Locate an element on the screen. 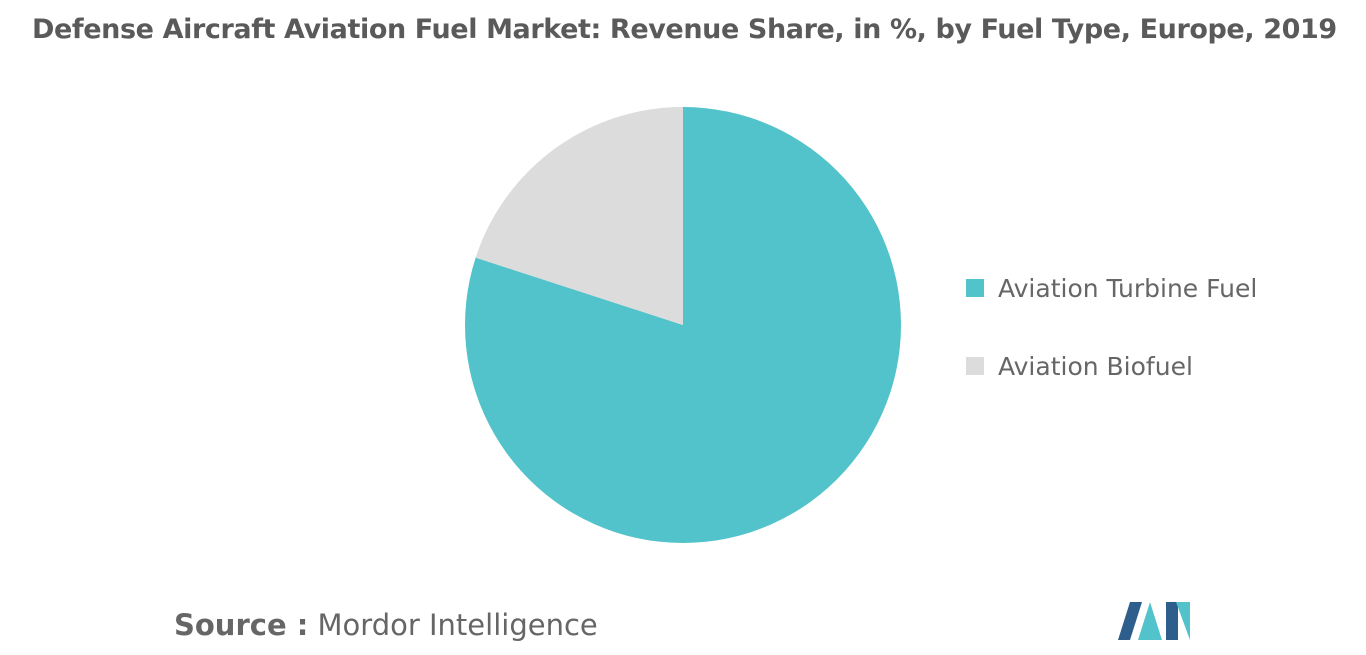  legend: Aviation Turbine Fuel Aviation Biofuel is located at coordinates (1156, 348).